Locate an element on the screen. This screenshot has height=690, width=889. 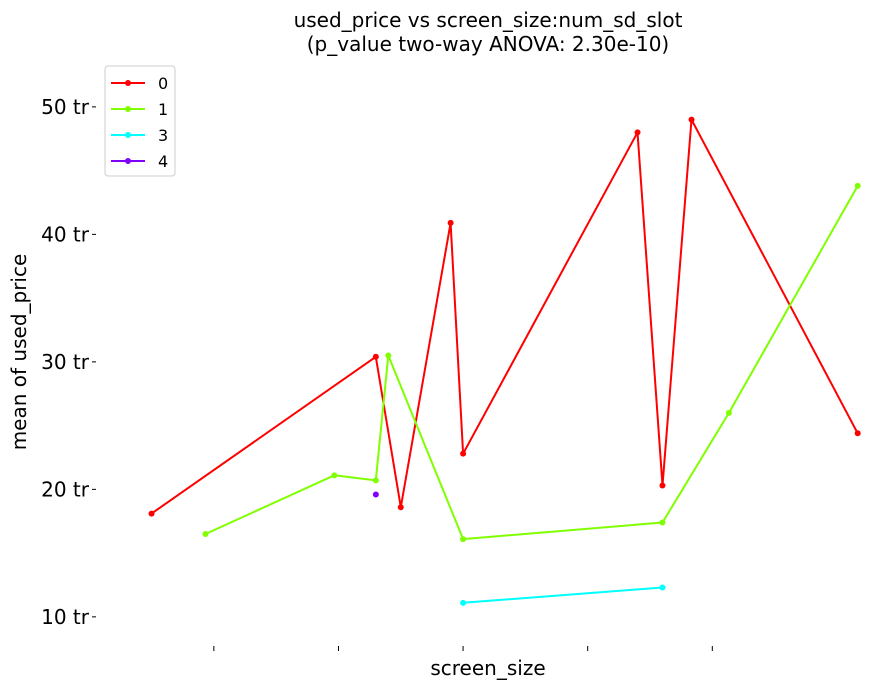
y-tick-label: 10 tr is located at coordinates (65, 617).